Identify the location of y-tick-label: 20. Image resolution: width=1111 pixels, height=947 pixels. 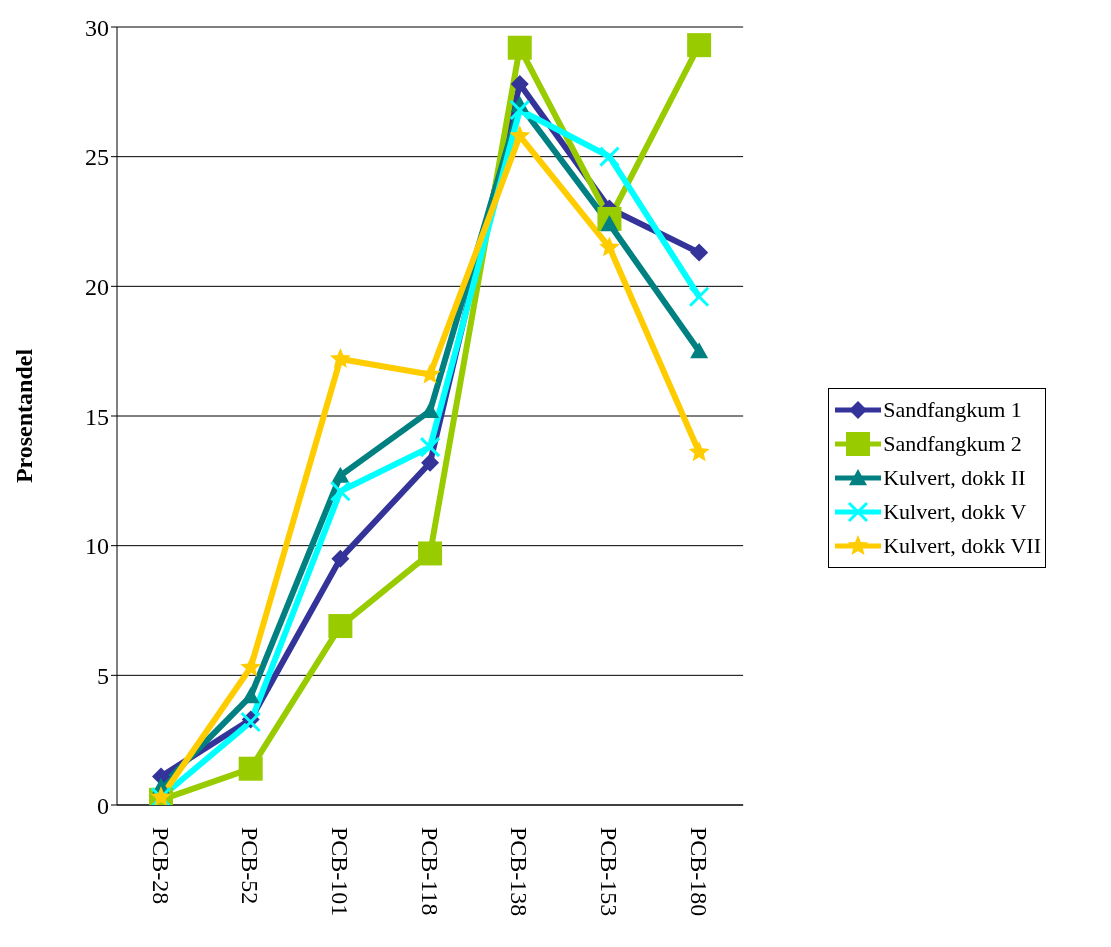
(97, 286).